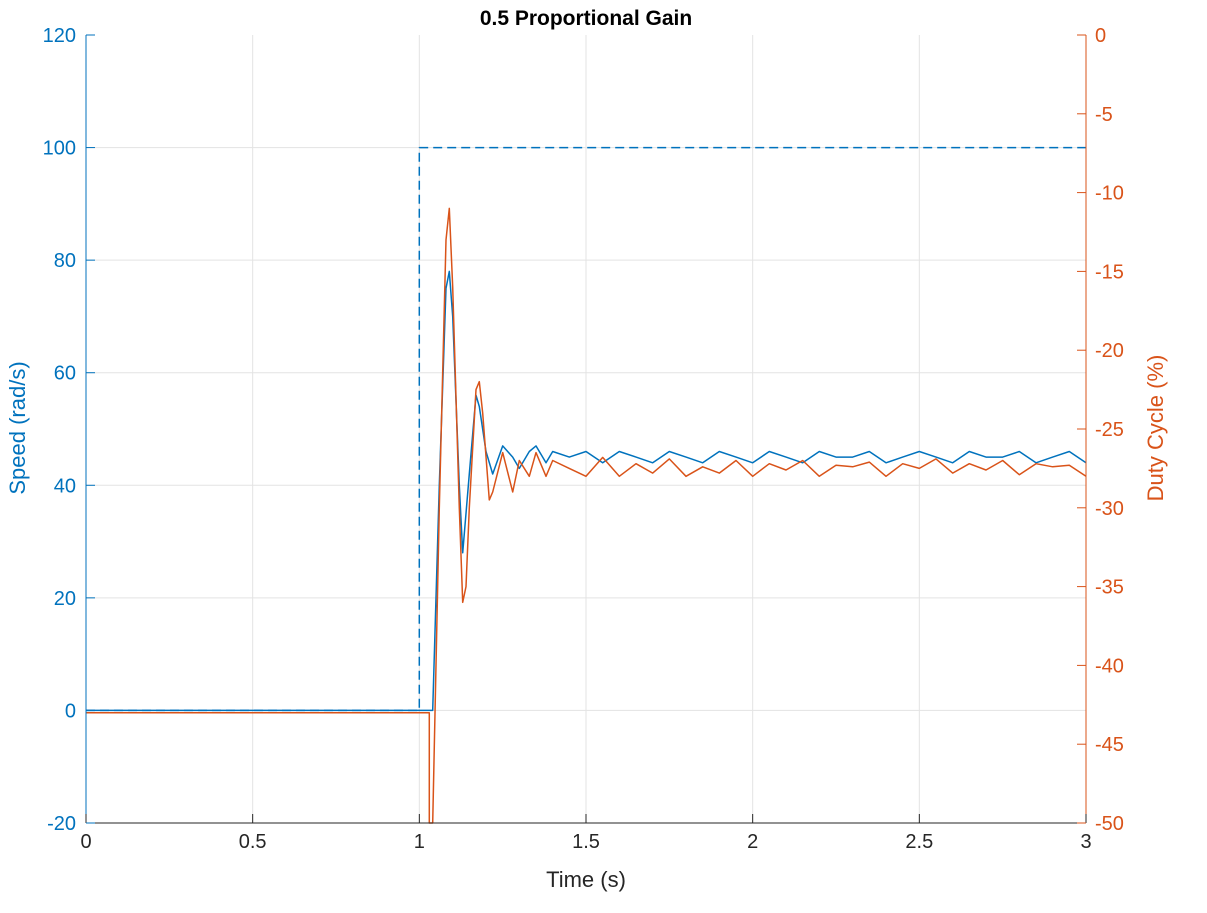  I want to click on y-right-tick-label: -20, so click(1109, 351).